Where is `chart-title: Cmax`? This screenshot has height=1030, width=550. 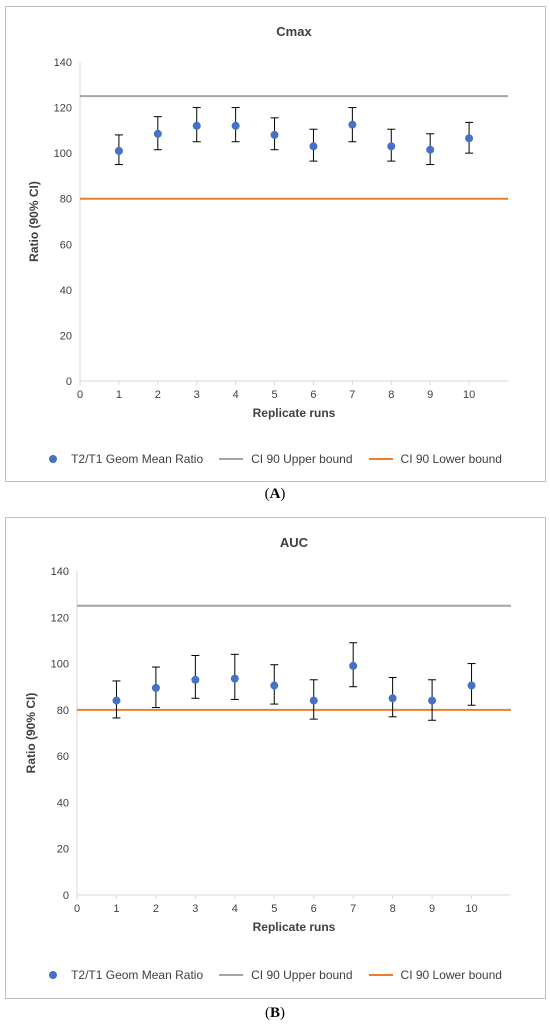 chart-title: Cmax is located at coordinates (294, 31).